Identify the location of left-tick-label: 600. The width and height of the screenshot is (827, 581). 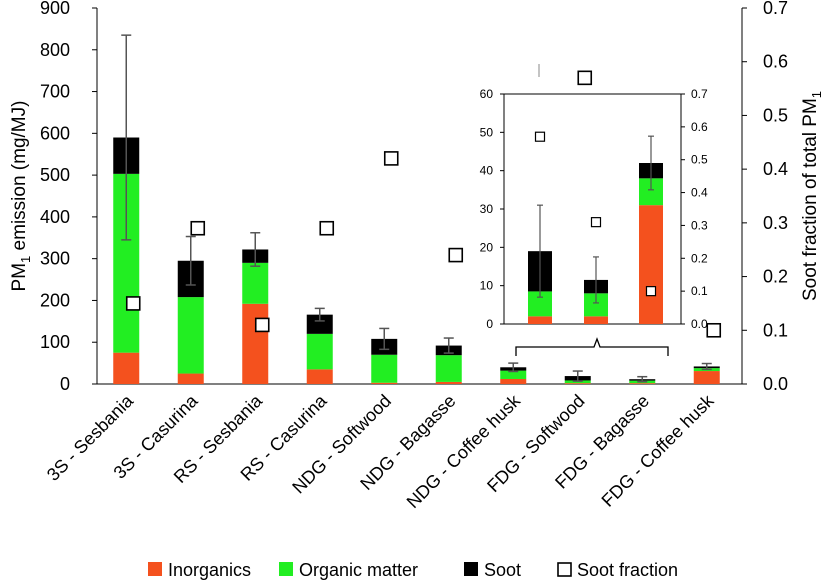
(55, 133).